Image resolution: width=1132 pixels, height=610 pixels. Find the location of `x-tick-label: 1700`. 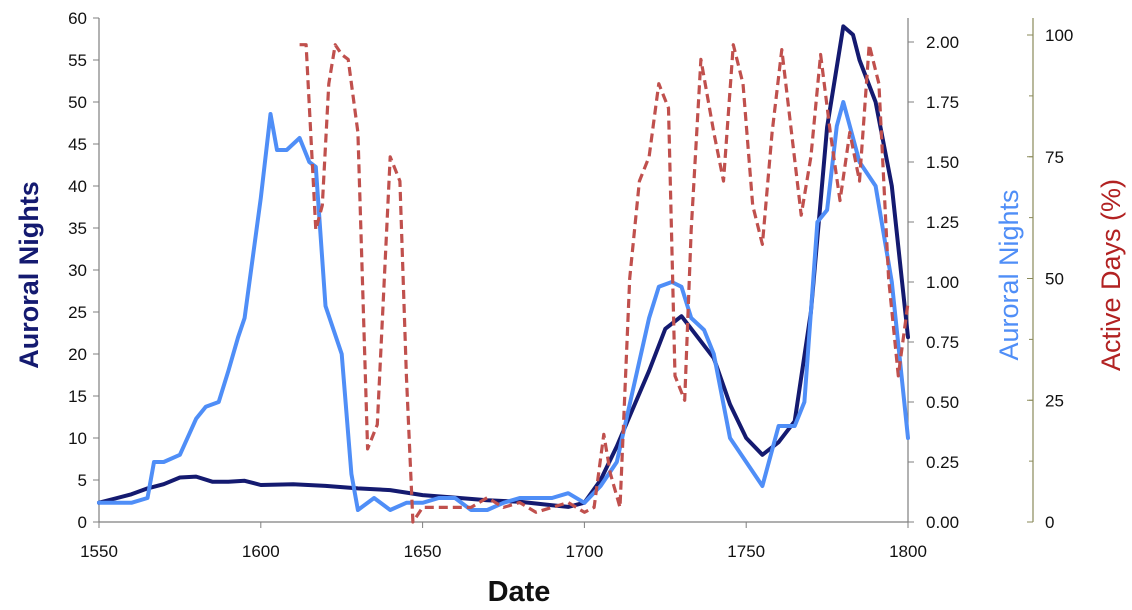

x-tick-label: 1700 is located at coordinates (584, 551).